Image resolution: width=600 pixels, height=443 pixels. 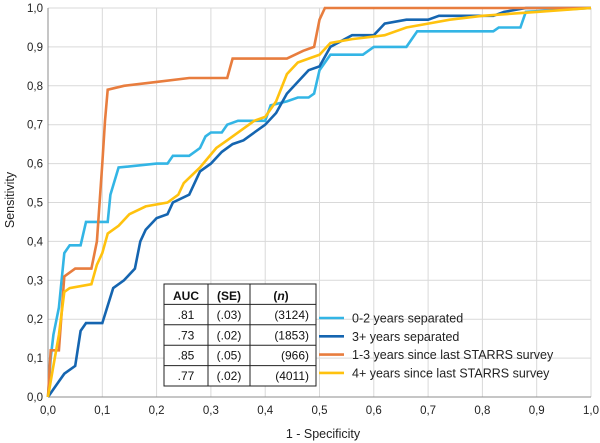 I want to click on x-tick-label: 0,8, so click(x=482, y=411).